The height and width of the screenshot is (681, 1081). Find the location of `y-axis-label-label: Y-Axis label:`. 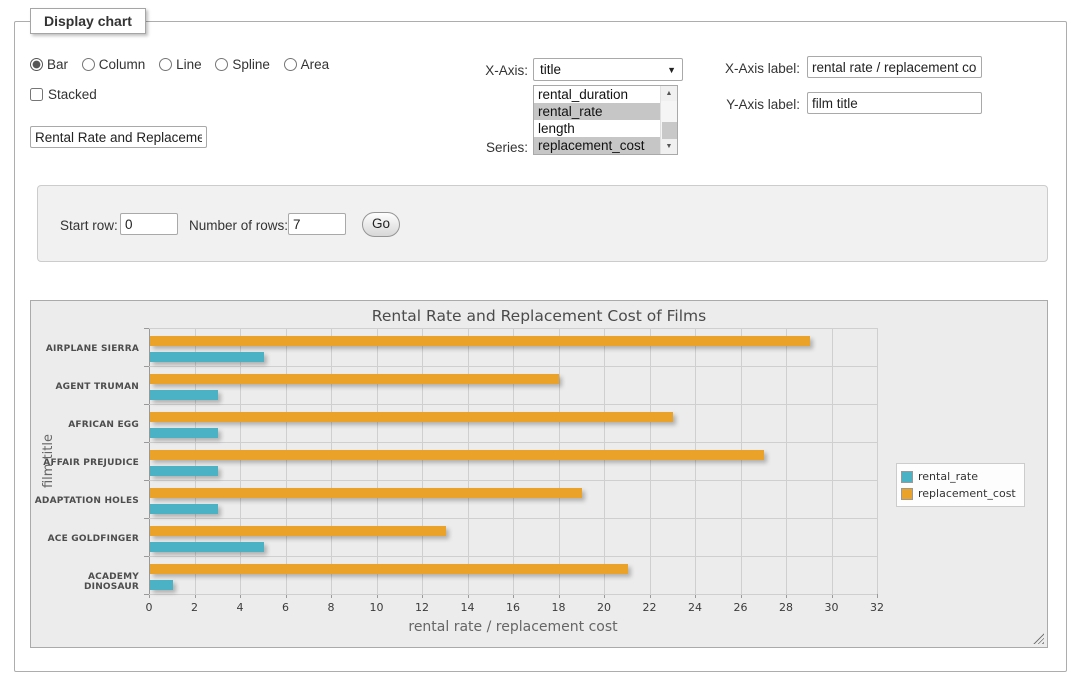

y-axis-label-label: Y-Axis label: is located at coordinates (763, 104).